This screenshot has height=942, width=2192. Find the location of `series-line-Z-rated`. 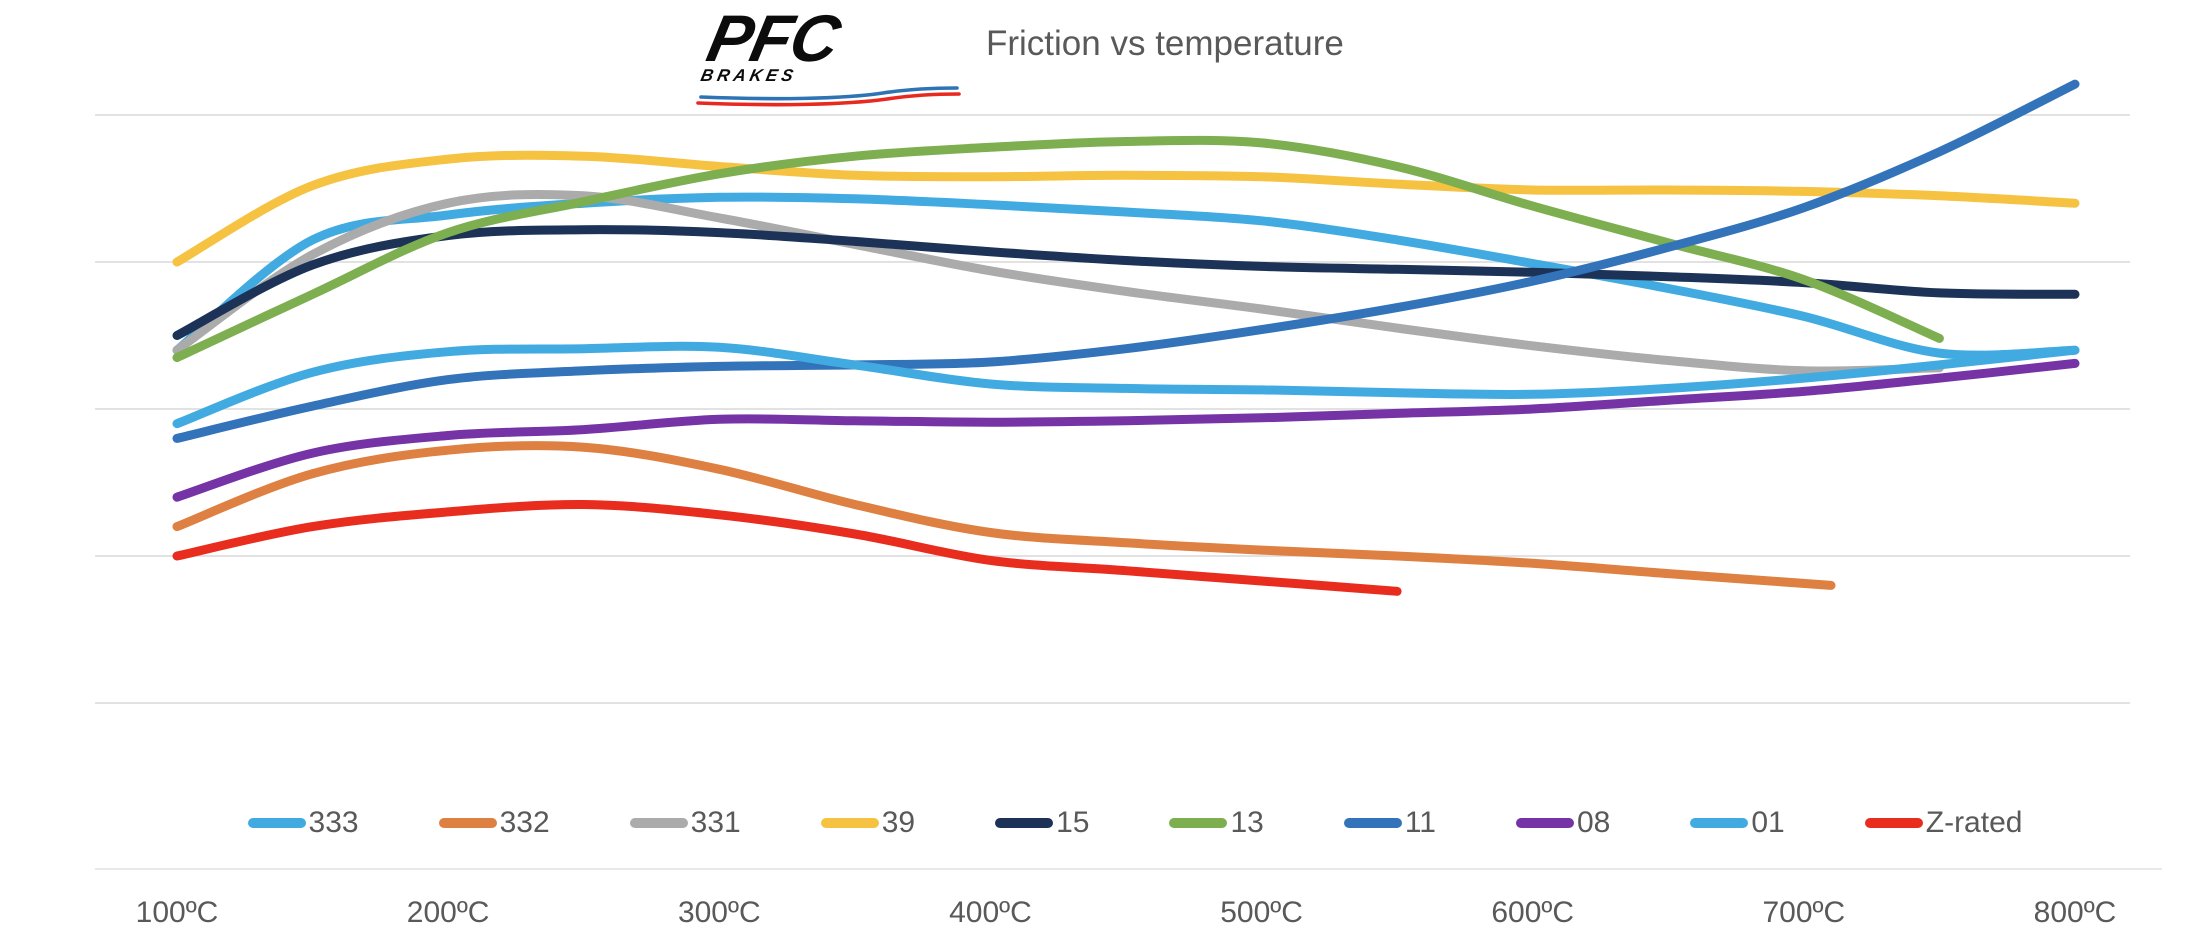

series-line-Z-rated is located at coordinates (787, 547).